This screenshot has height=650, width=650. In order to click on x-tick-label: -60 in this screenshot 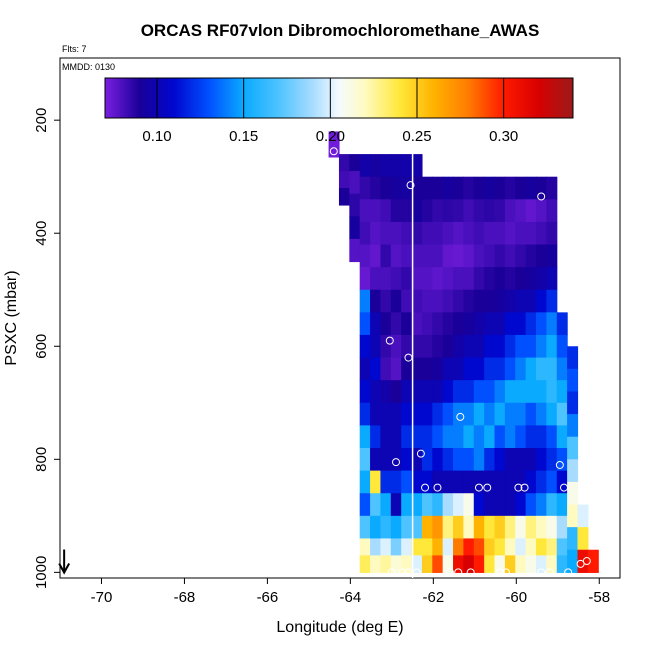, I will do `click(516, 597)`.